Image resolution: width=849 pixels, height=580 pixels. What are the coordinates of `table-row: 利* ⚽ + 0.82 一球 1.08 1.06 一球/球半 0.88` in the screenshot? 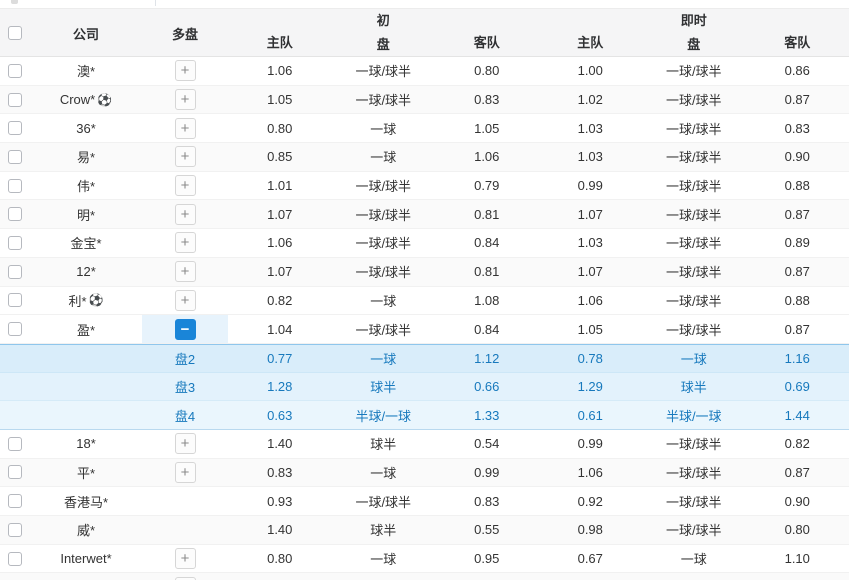 It's located at (424, 301).